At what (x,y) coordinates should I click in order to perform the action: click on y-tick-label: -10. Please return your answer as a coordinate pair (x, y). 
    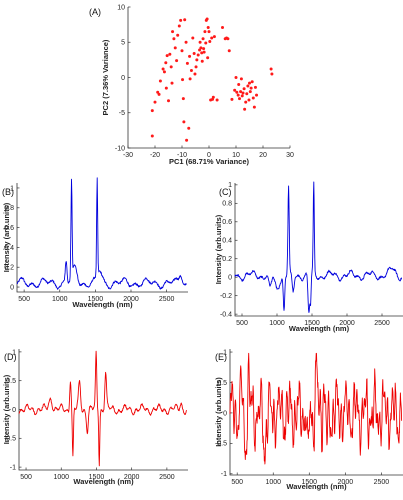
    Looking at the image, I should click on (120, 148).